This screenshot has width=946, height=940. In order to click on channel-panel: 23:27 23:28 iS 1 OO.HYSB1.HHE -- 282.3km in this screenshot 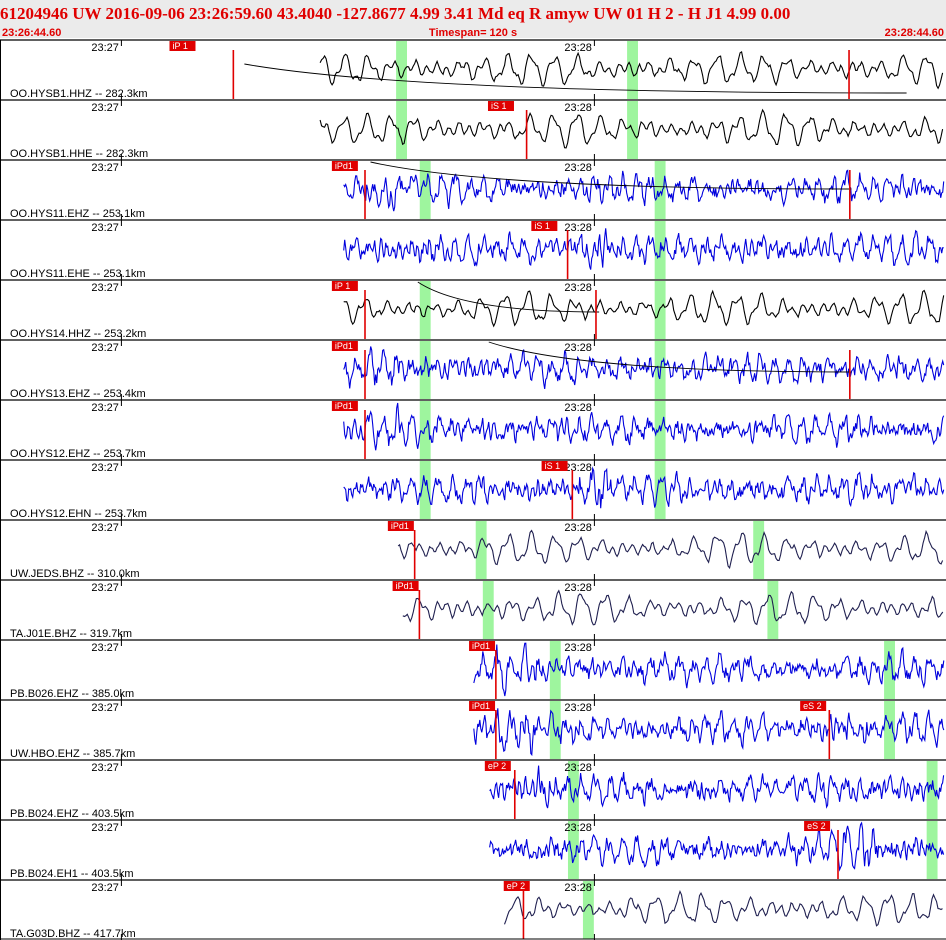, I will do `click(473, 129)`.